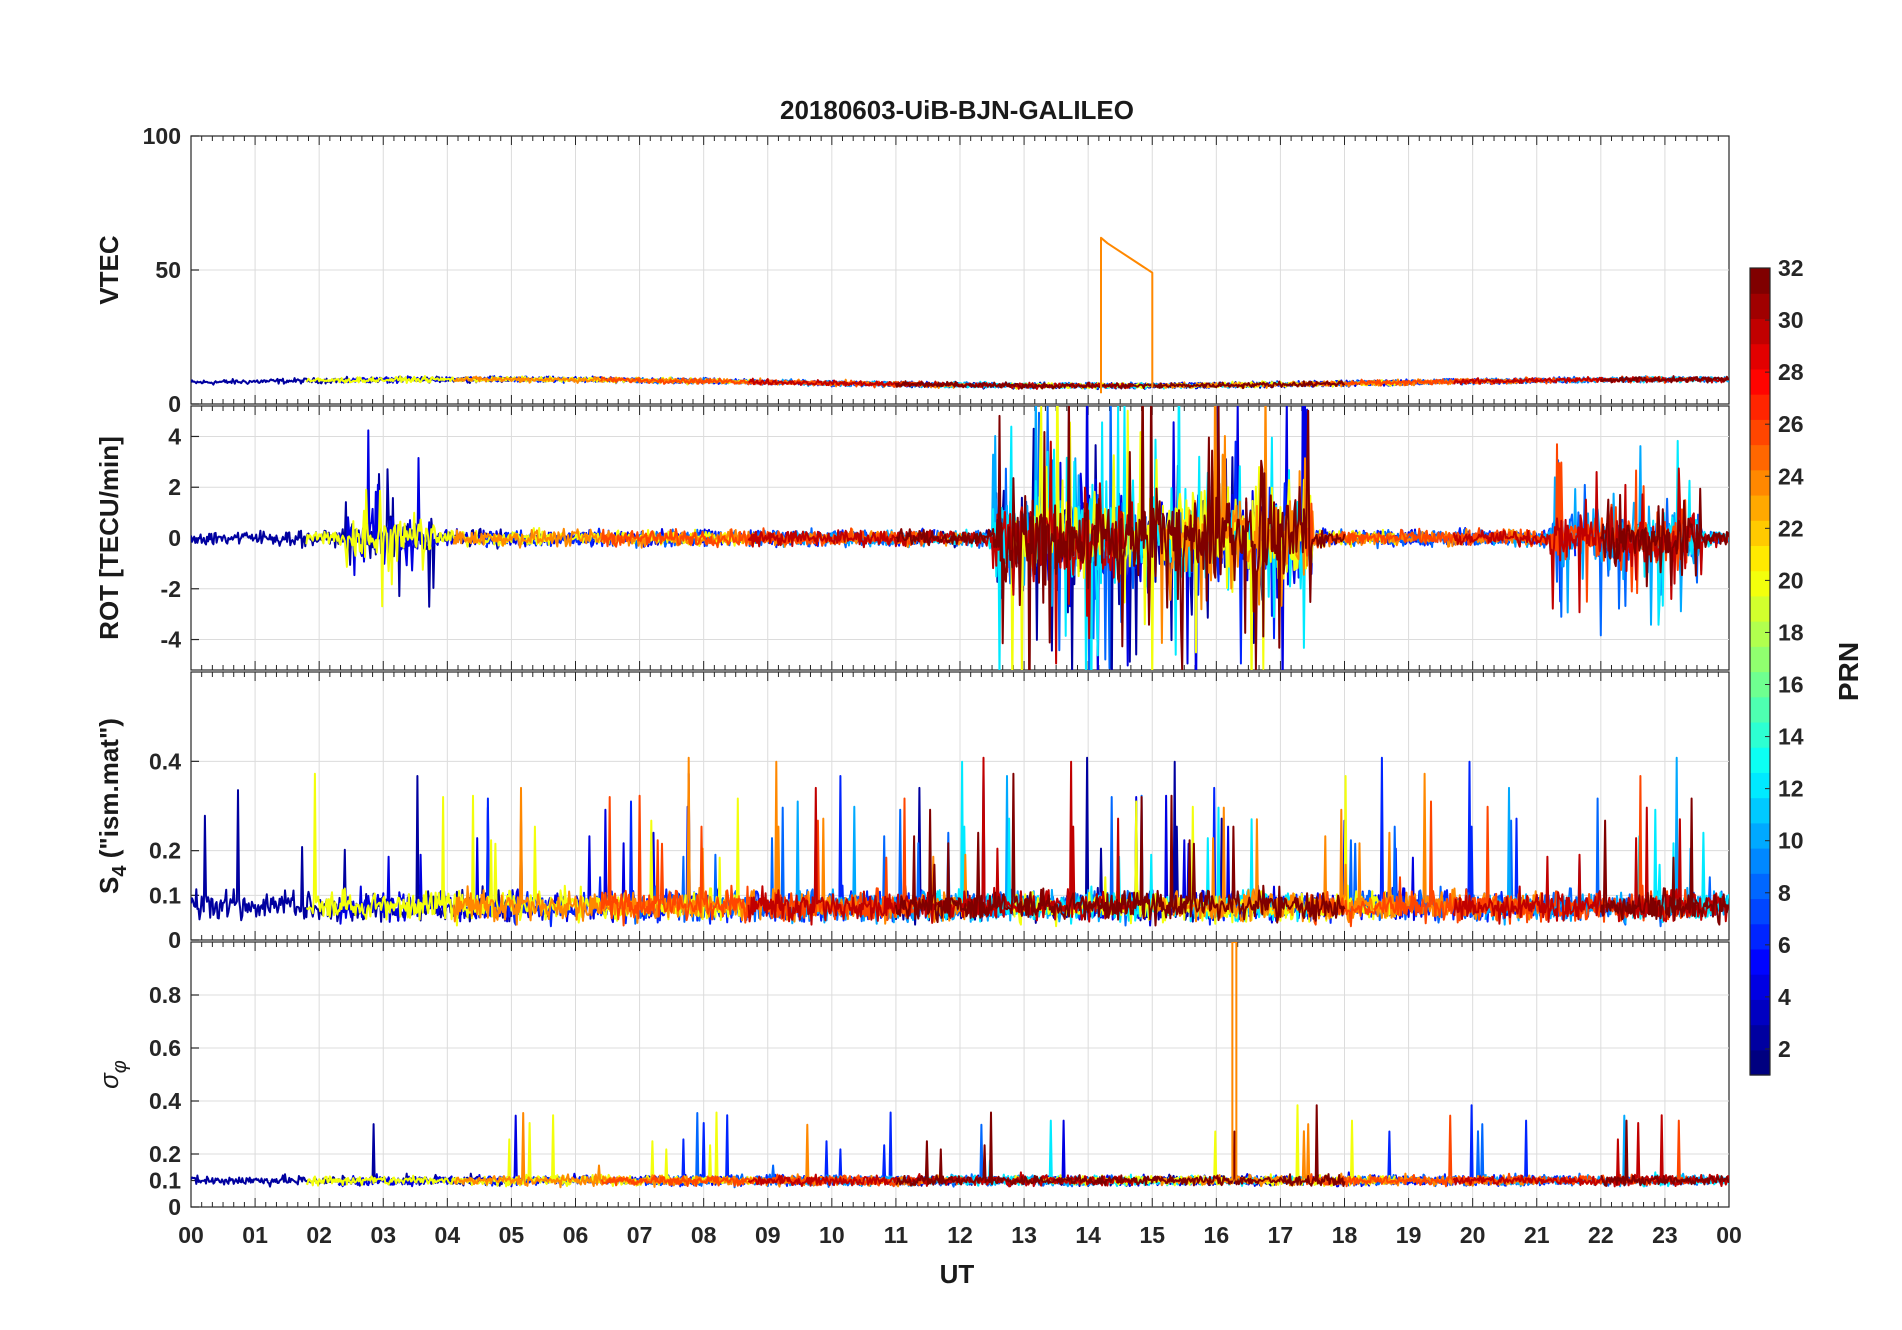  Describe the element at coordinates (165, 1048) in the screenshot. I see `y-tick-label: 0.6` at that location.